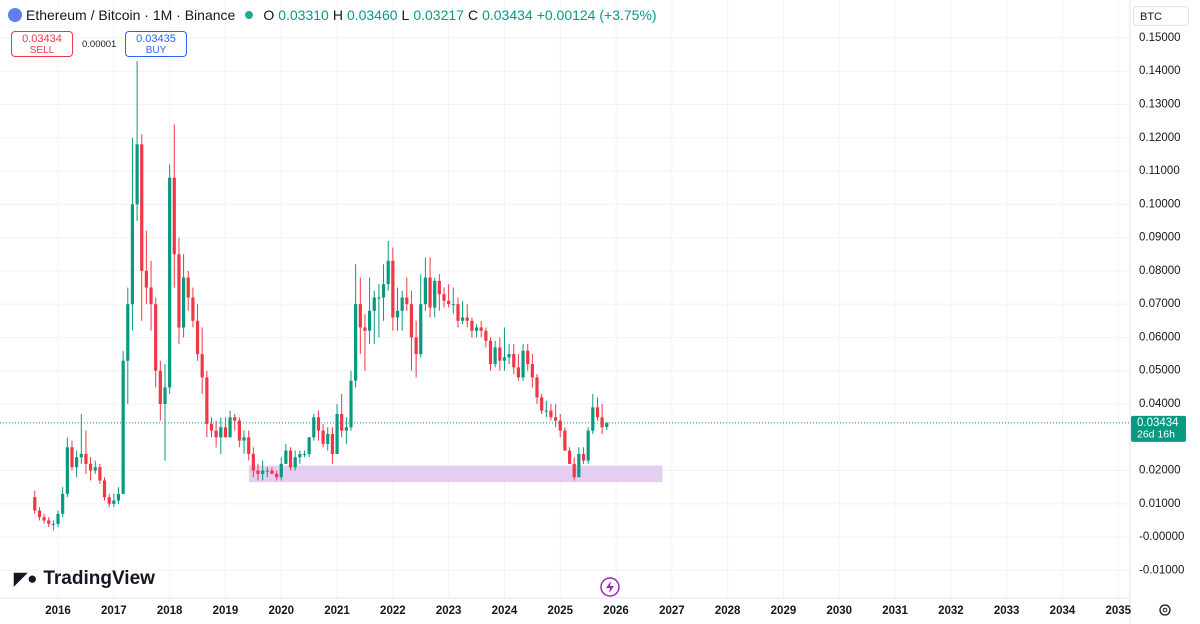  Describe the element at coordinates (15, 15) in the screenshot. I see `symbol-icon` at that location.